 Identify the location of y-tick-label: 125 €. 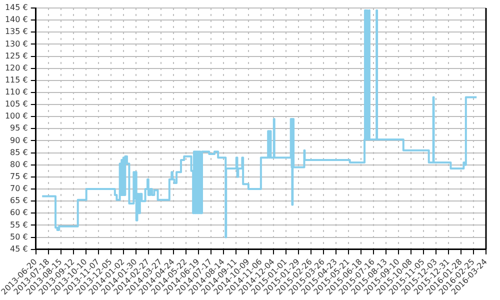
(16, 55).